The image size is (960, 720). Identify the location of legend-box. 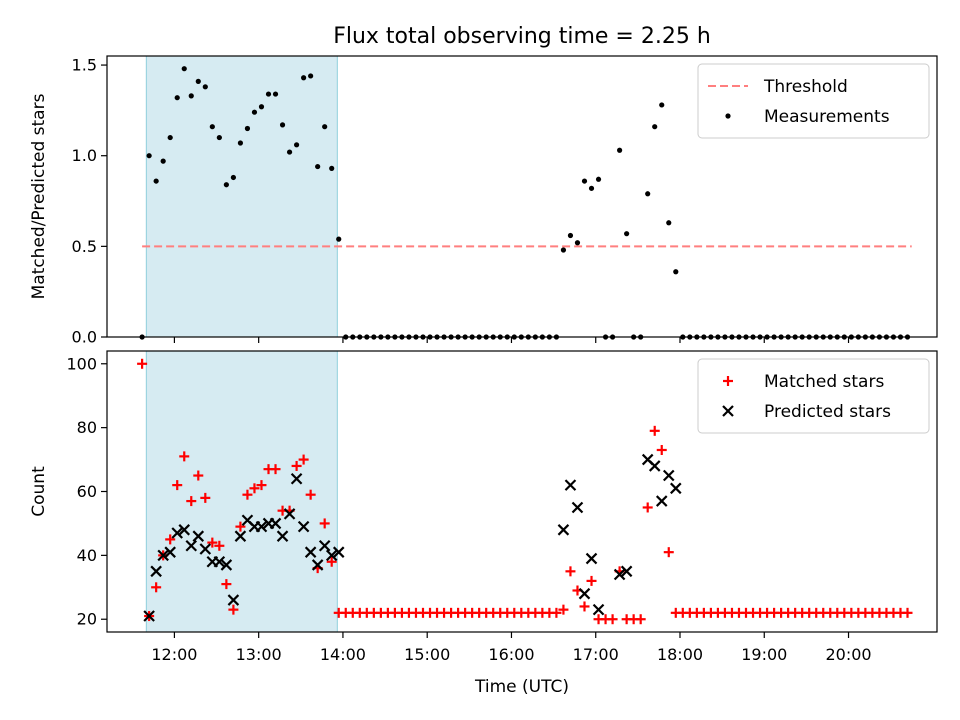
(813, 101).